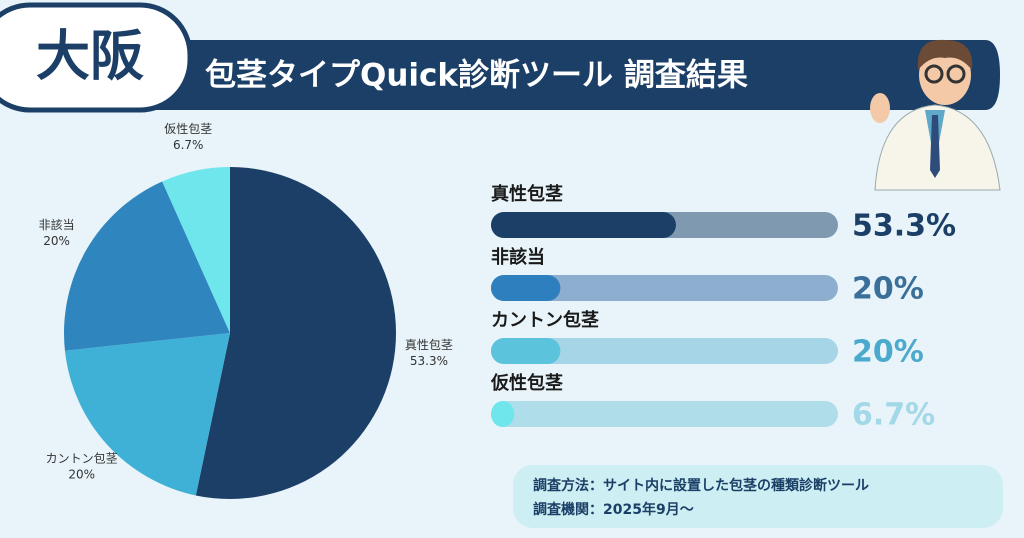  Describe the element at coordinates (893, 415) in the screenshot. I see `bar-value-label: 6.7%` at that location.